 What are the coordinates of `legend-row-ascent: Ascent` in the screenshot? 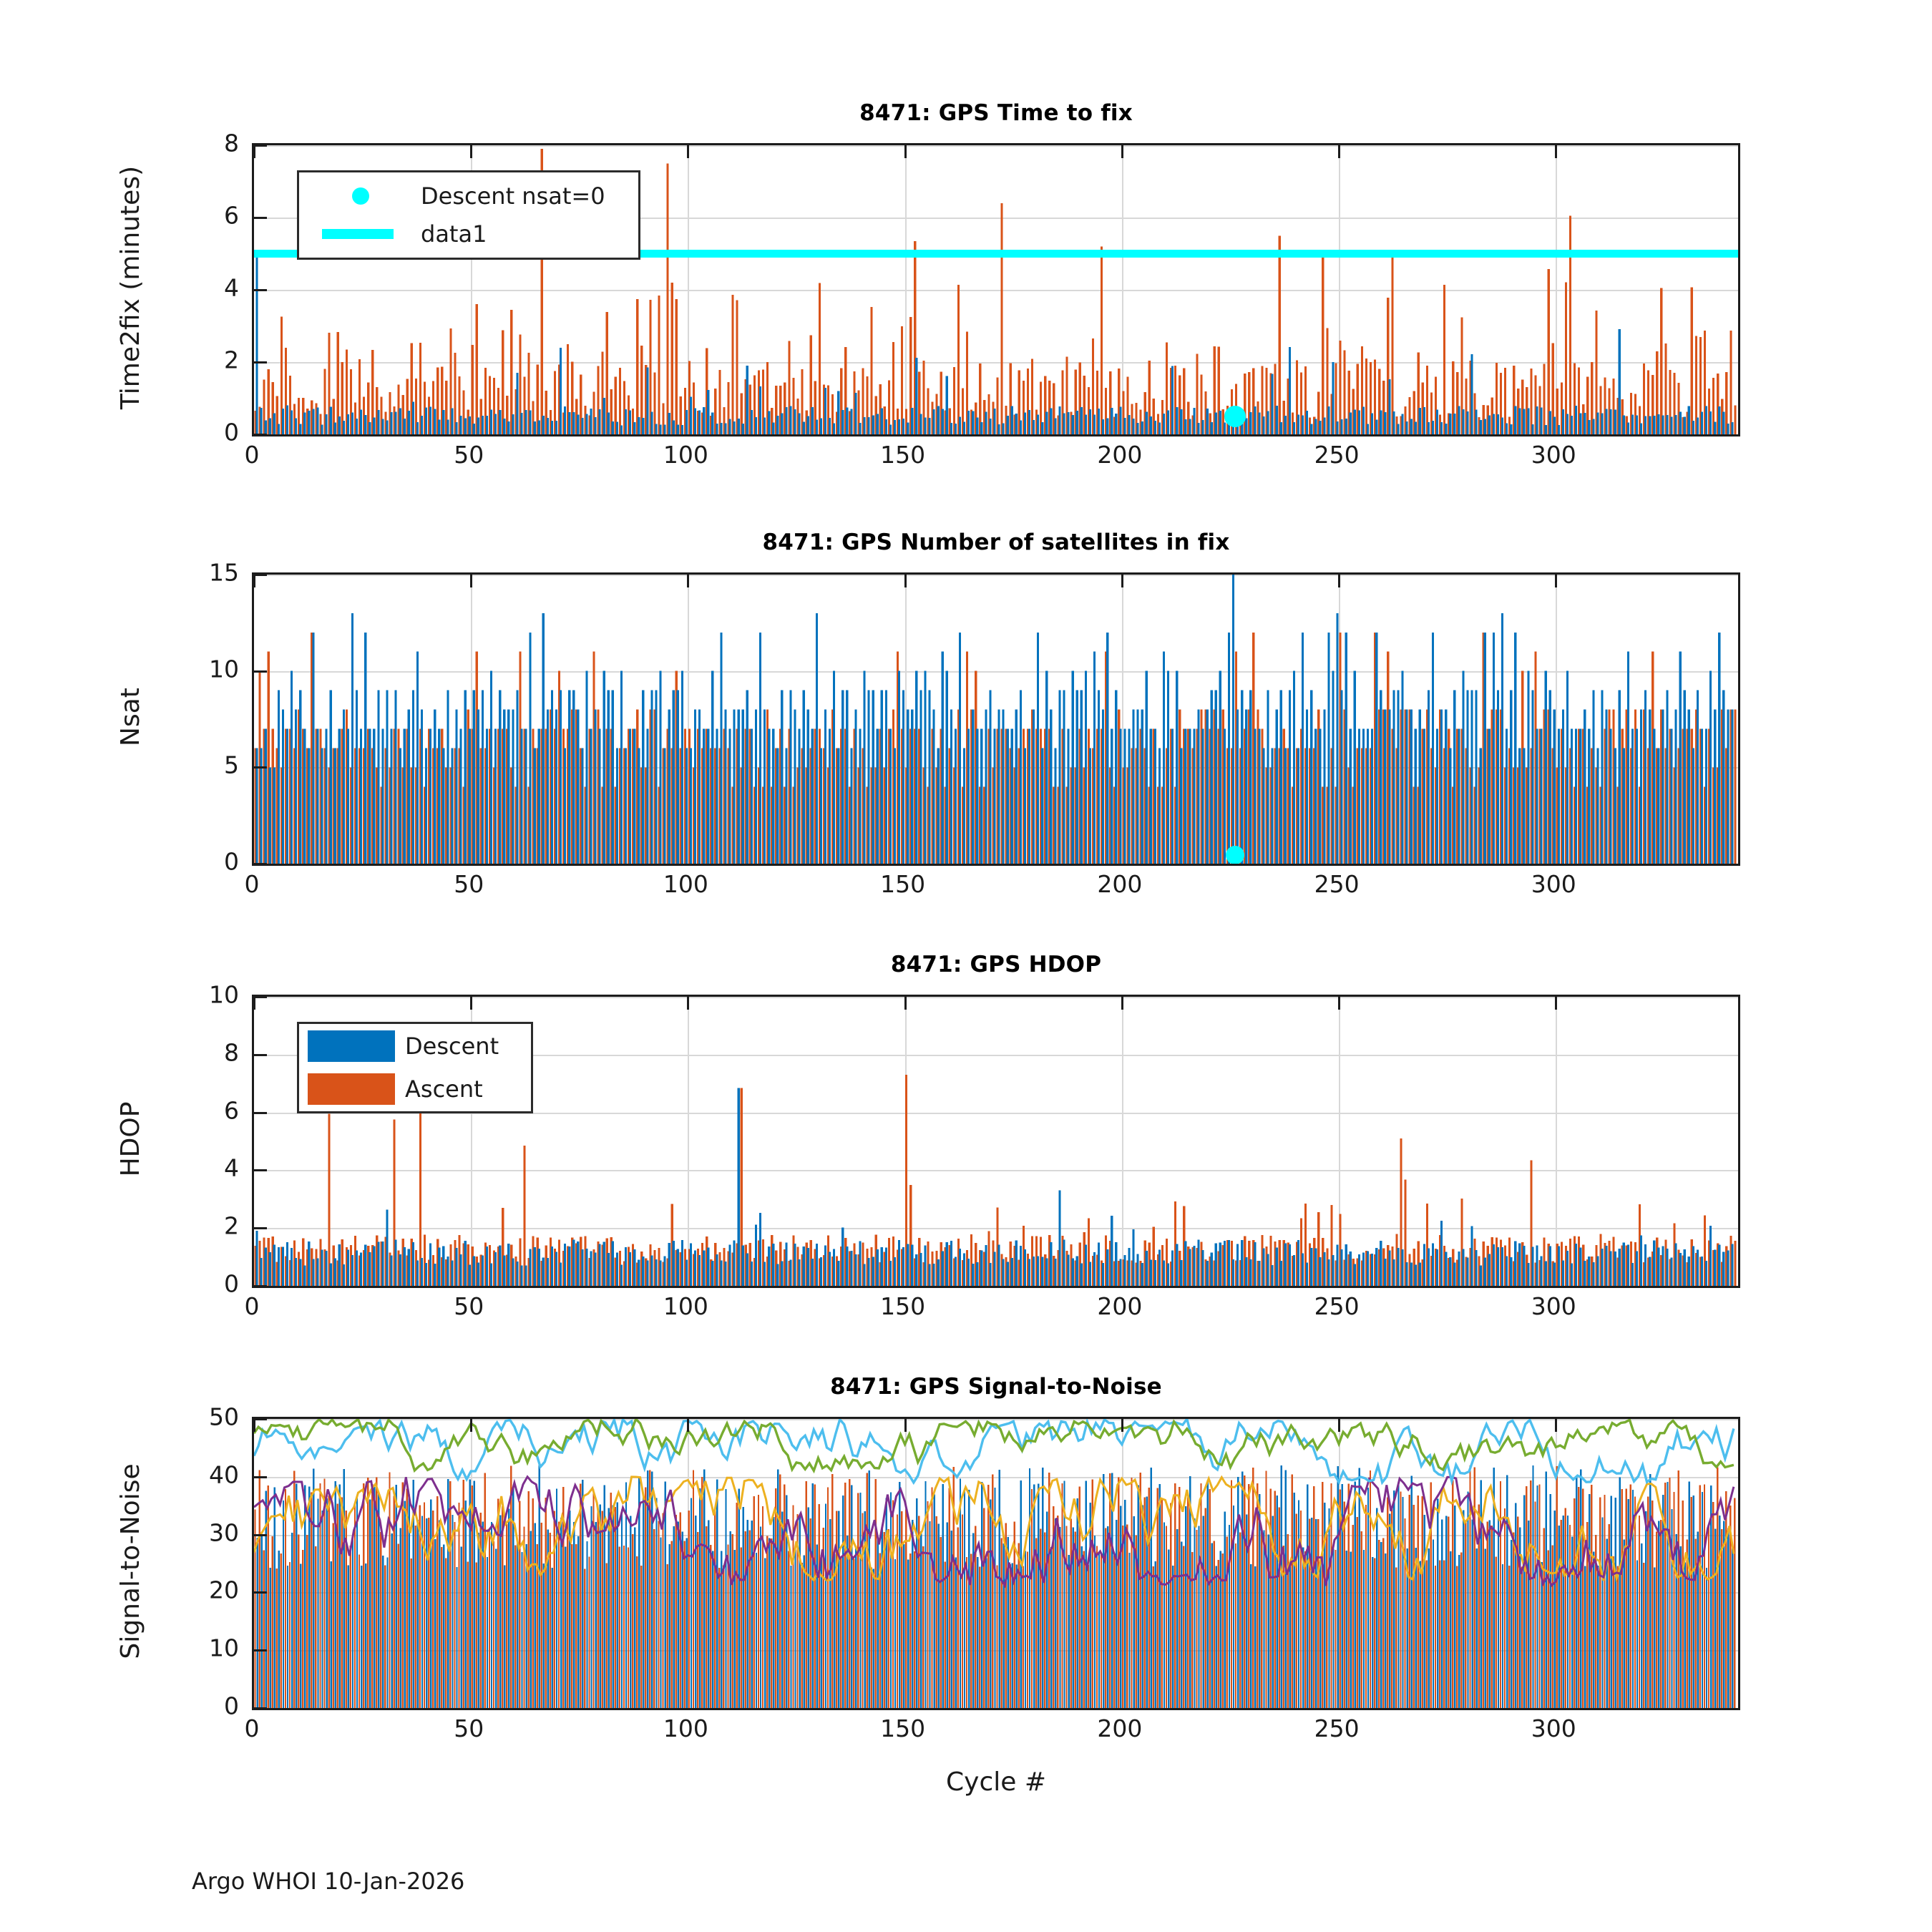 It's located at (415, 1089).